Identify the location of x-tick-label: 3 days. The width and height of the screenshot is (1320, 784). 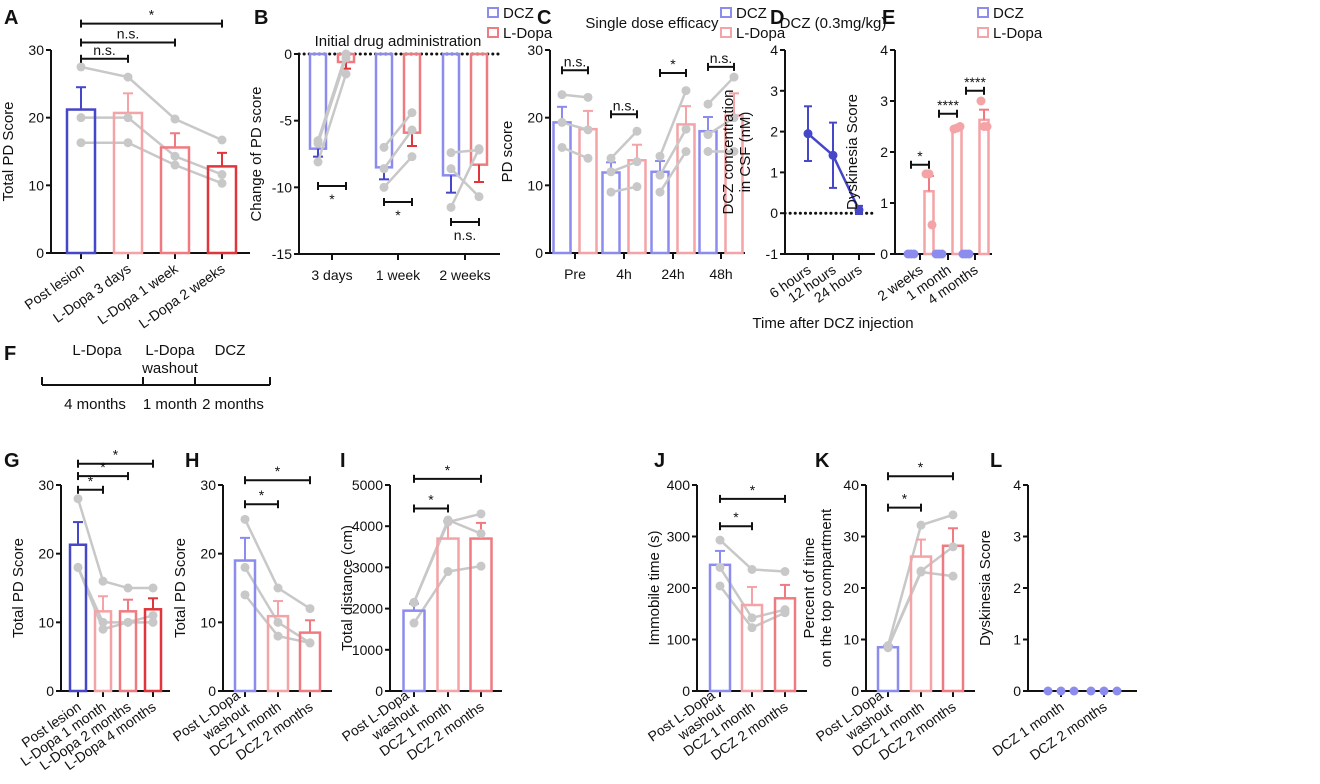
(331, 275).